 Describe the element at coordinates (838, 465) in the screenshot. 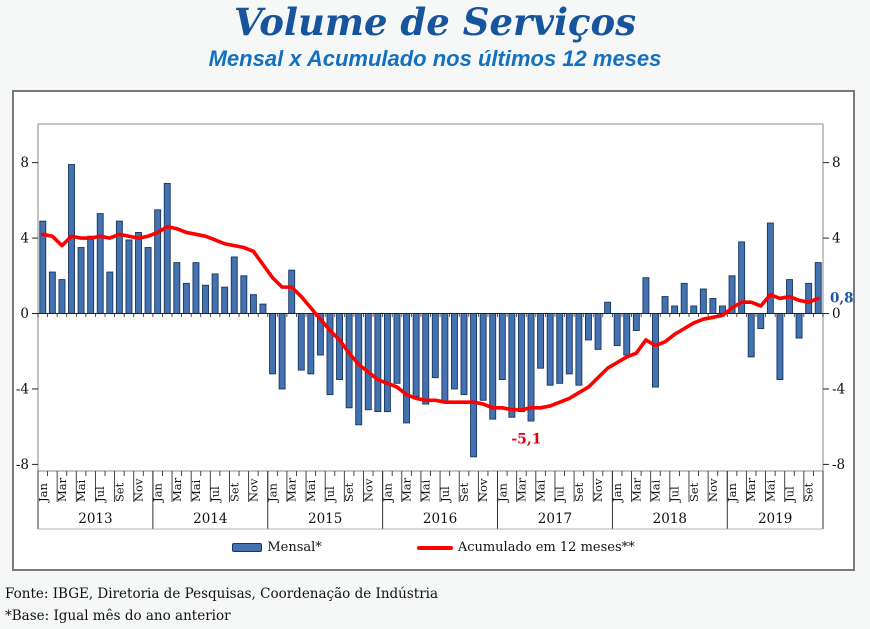

I see `y-label-right: -8` at that location.